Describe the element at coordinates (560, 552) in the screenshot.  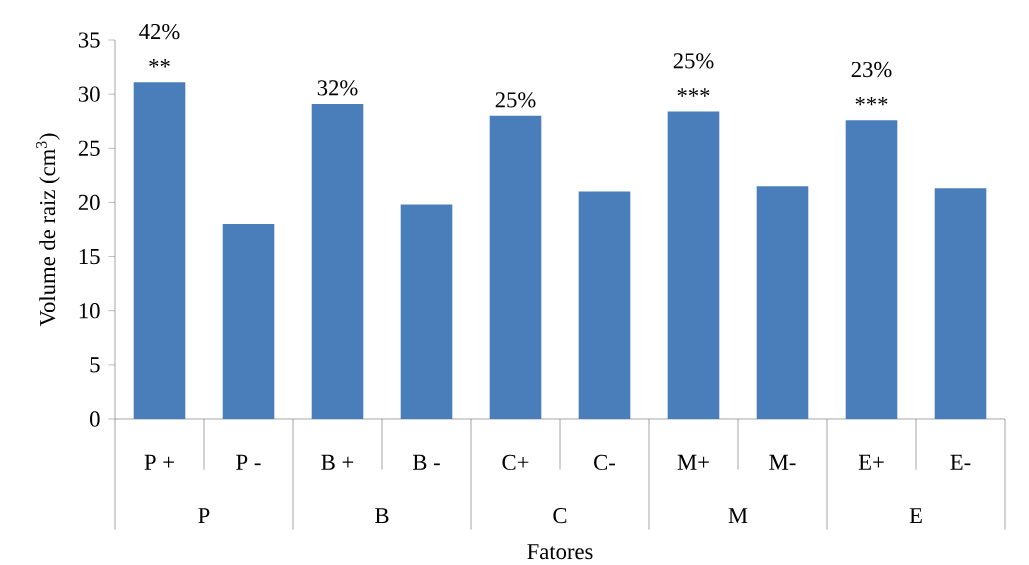
I see `x-axis-title: Fatores` at that location.